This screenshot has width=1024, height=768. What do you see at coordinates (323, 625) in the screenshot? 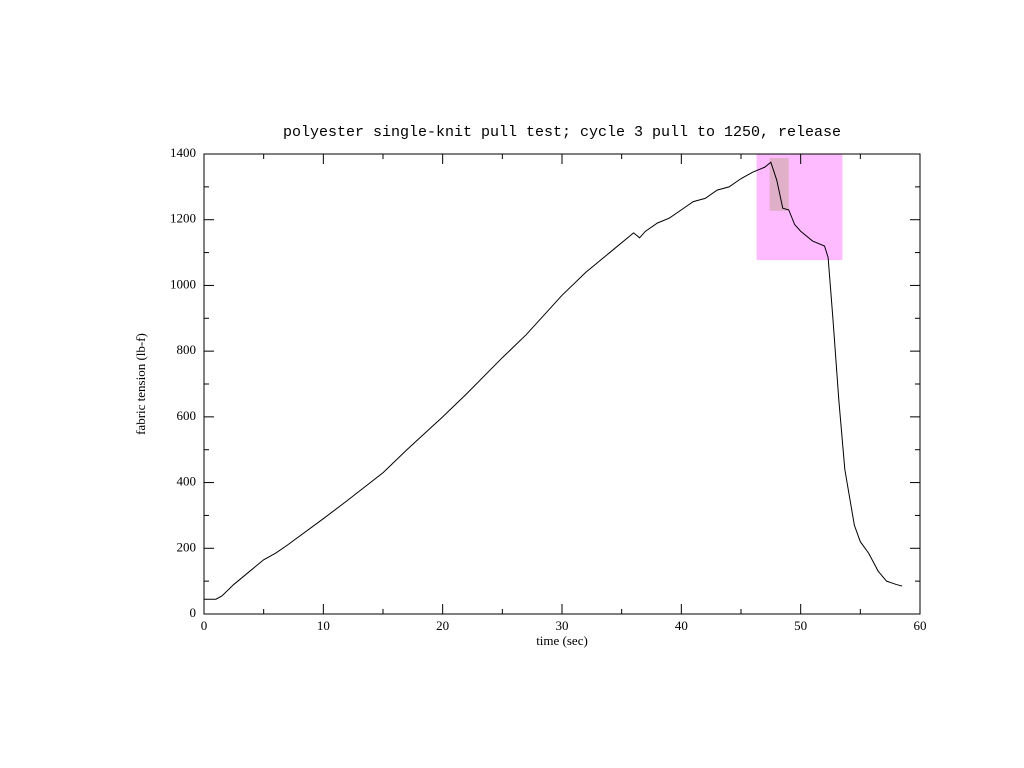
I see `x-tick-label: 10` at bounding box center [323, 625].